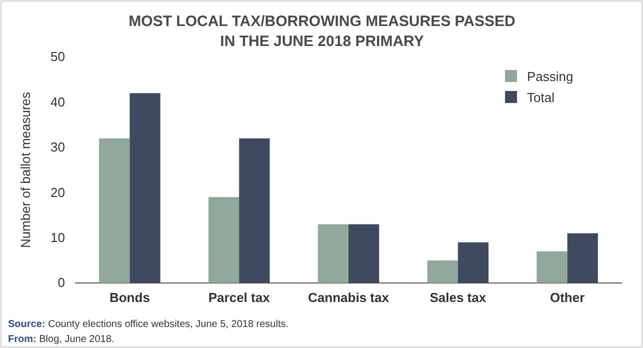  What do you see at coordinates (541, 97) in the screenshot?
I see `legend-label: Total` at bounding box center [541, 97].